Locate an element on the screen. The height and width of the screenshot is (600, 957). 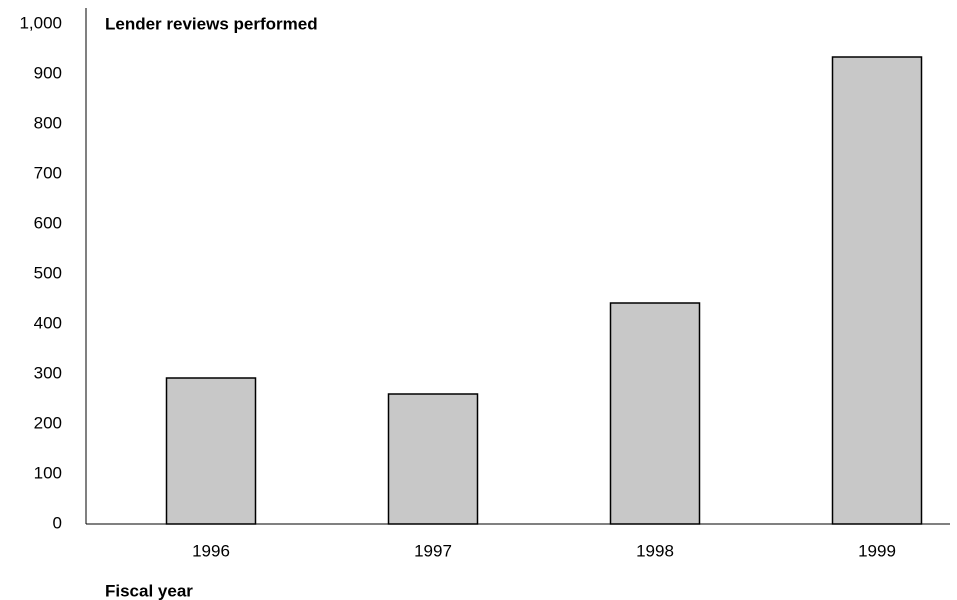
y-tick-label: 100 is located at coordinates (48, 472).